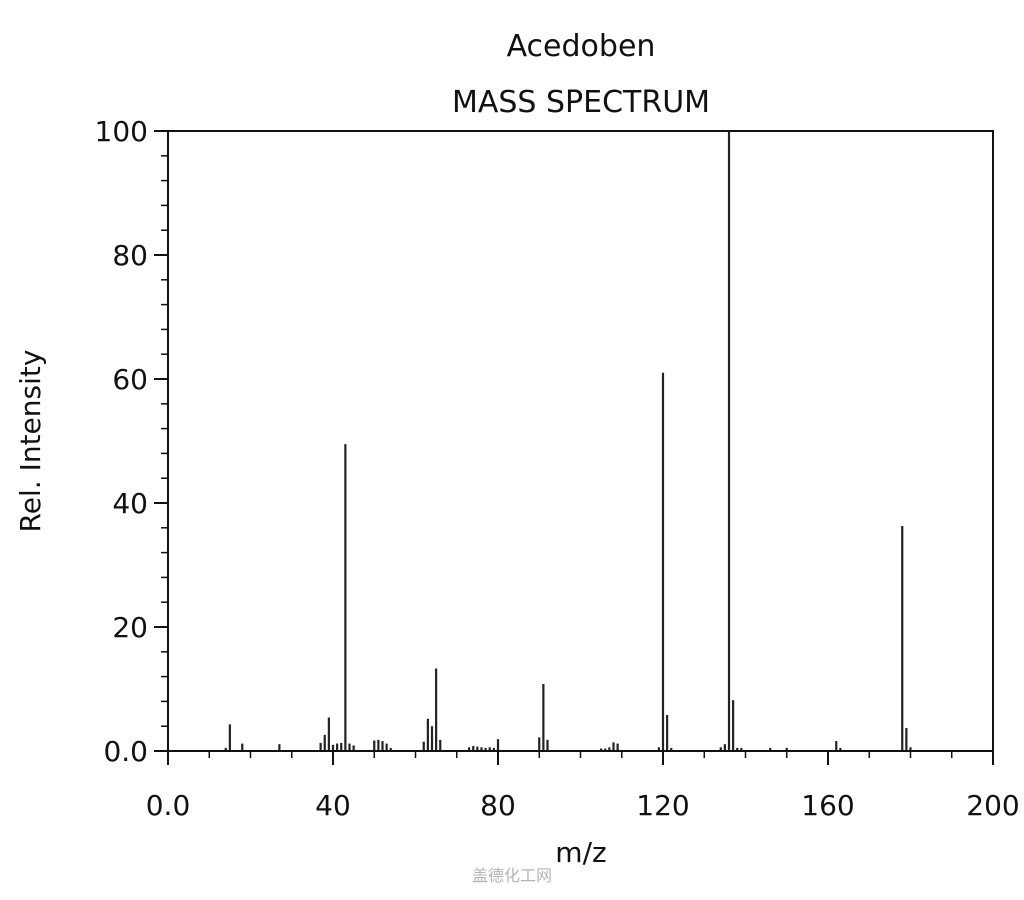 This screenshot has width=1024, height=900. I want to click on x-tick-label: 200, so click(992, 805).